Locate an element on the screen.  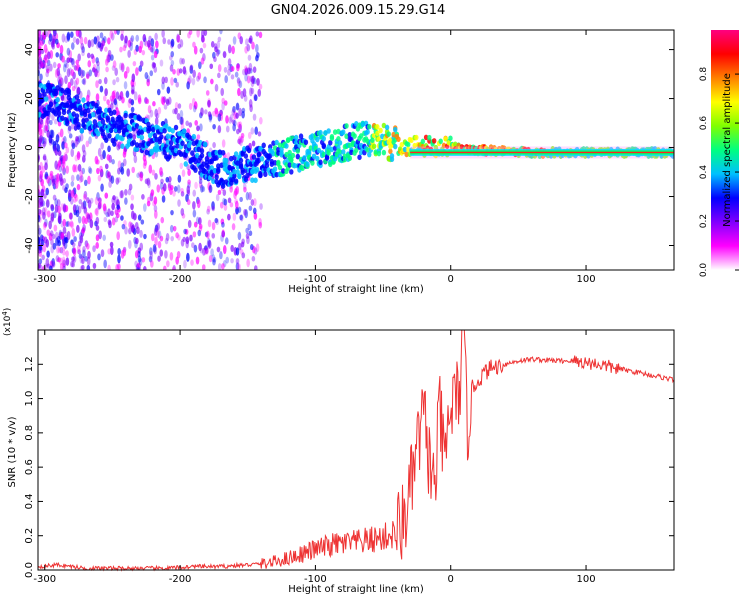
spectrogram-x-tick-label: 100 is located at coordinates (585, 279).